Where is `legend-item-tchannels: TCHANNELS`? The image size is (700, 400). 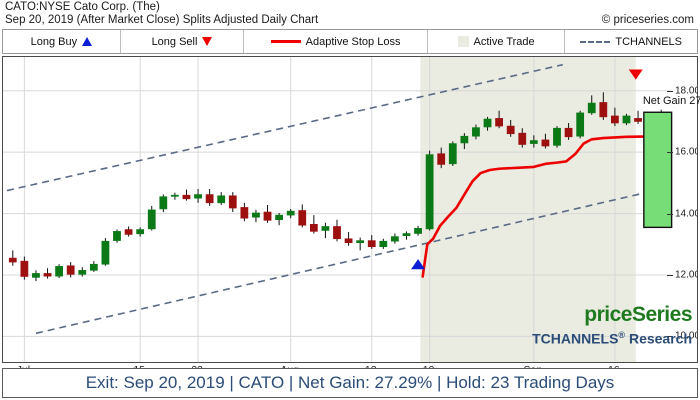 legend-item-tchannels: TCHANNELS is located at coordinates (631, 41).